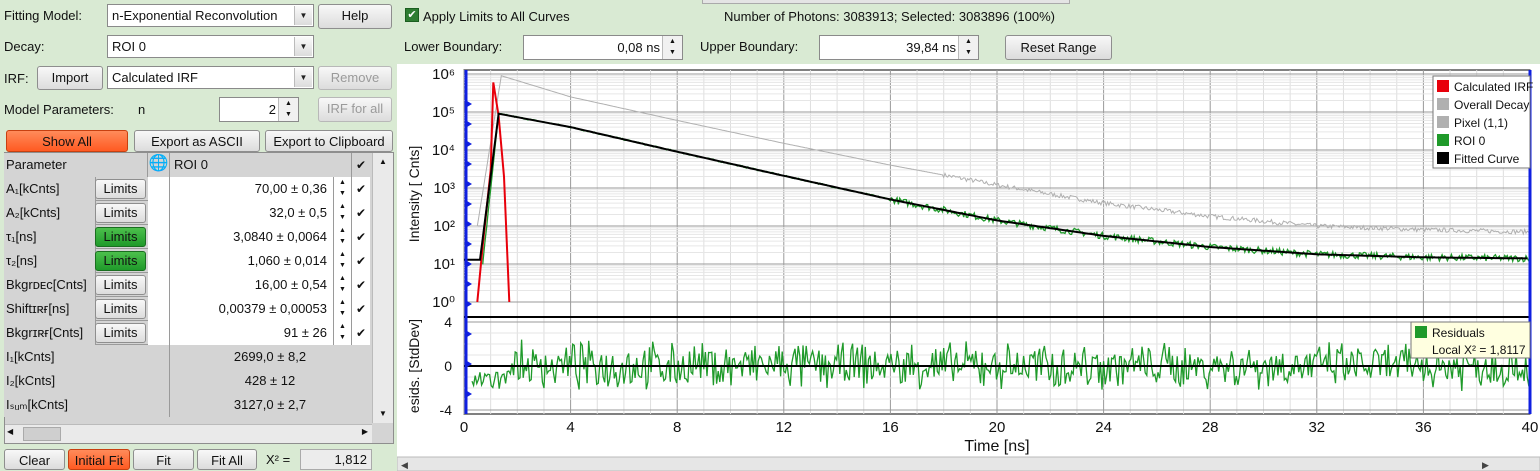 This screenshot has height=471, width=1540. What do you see at coordinates (129, 46) in the screenshot?
I see `decay-value: ROI 0` at bounding box center [129, 46].